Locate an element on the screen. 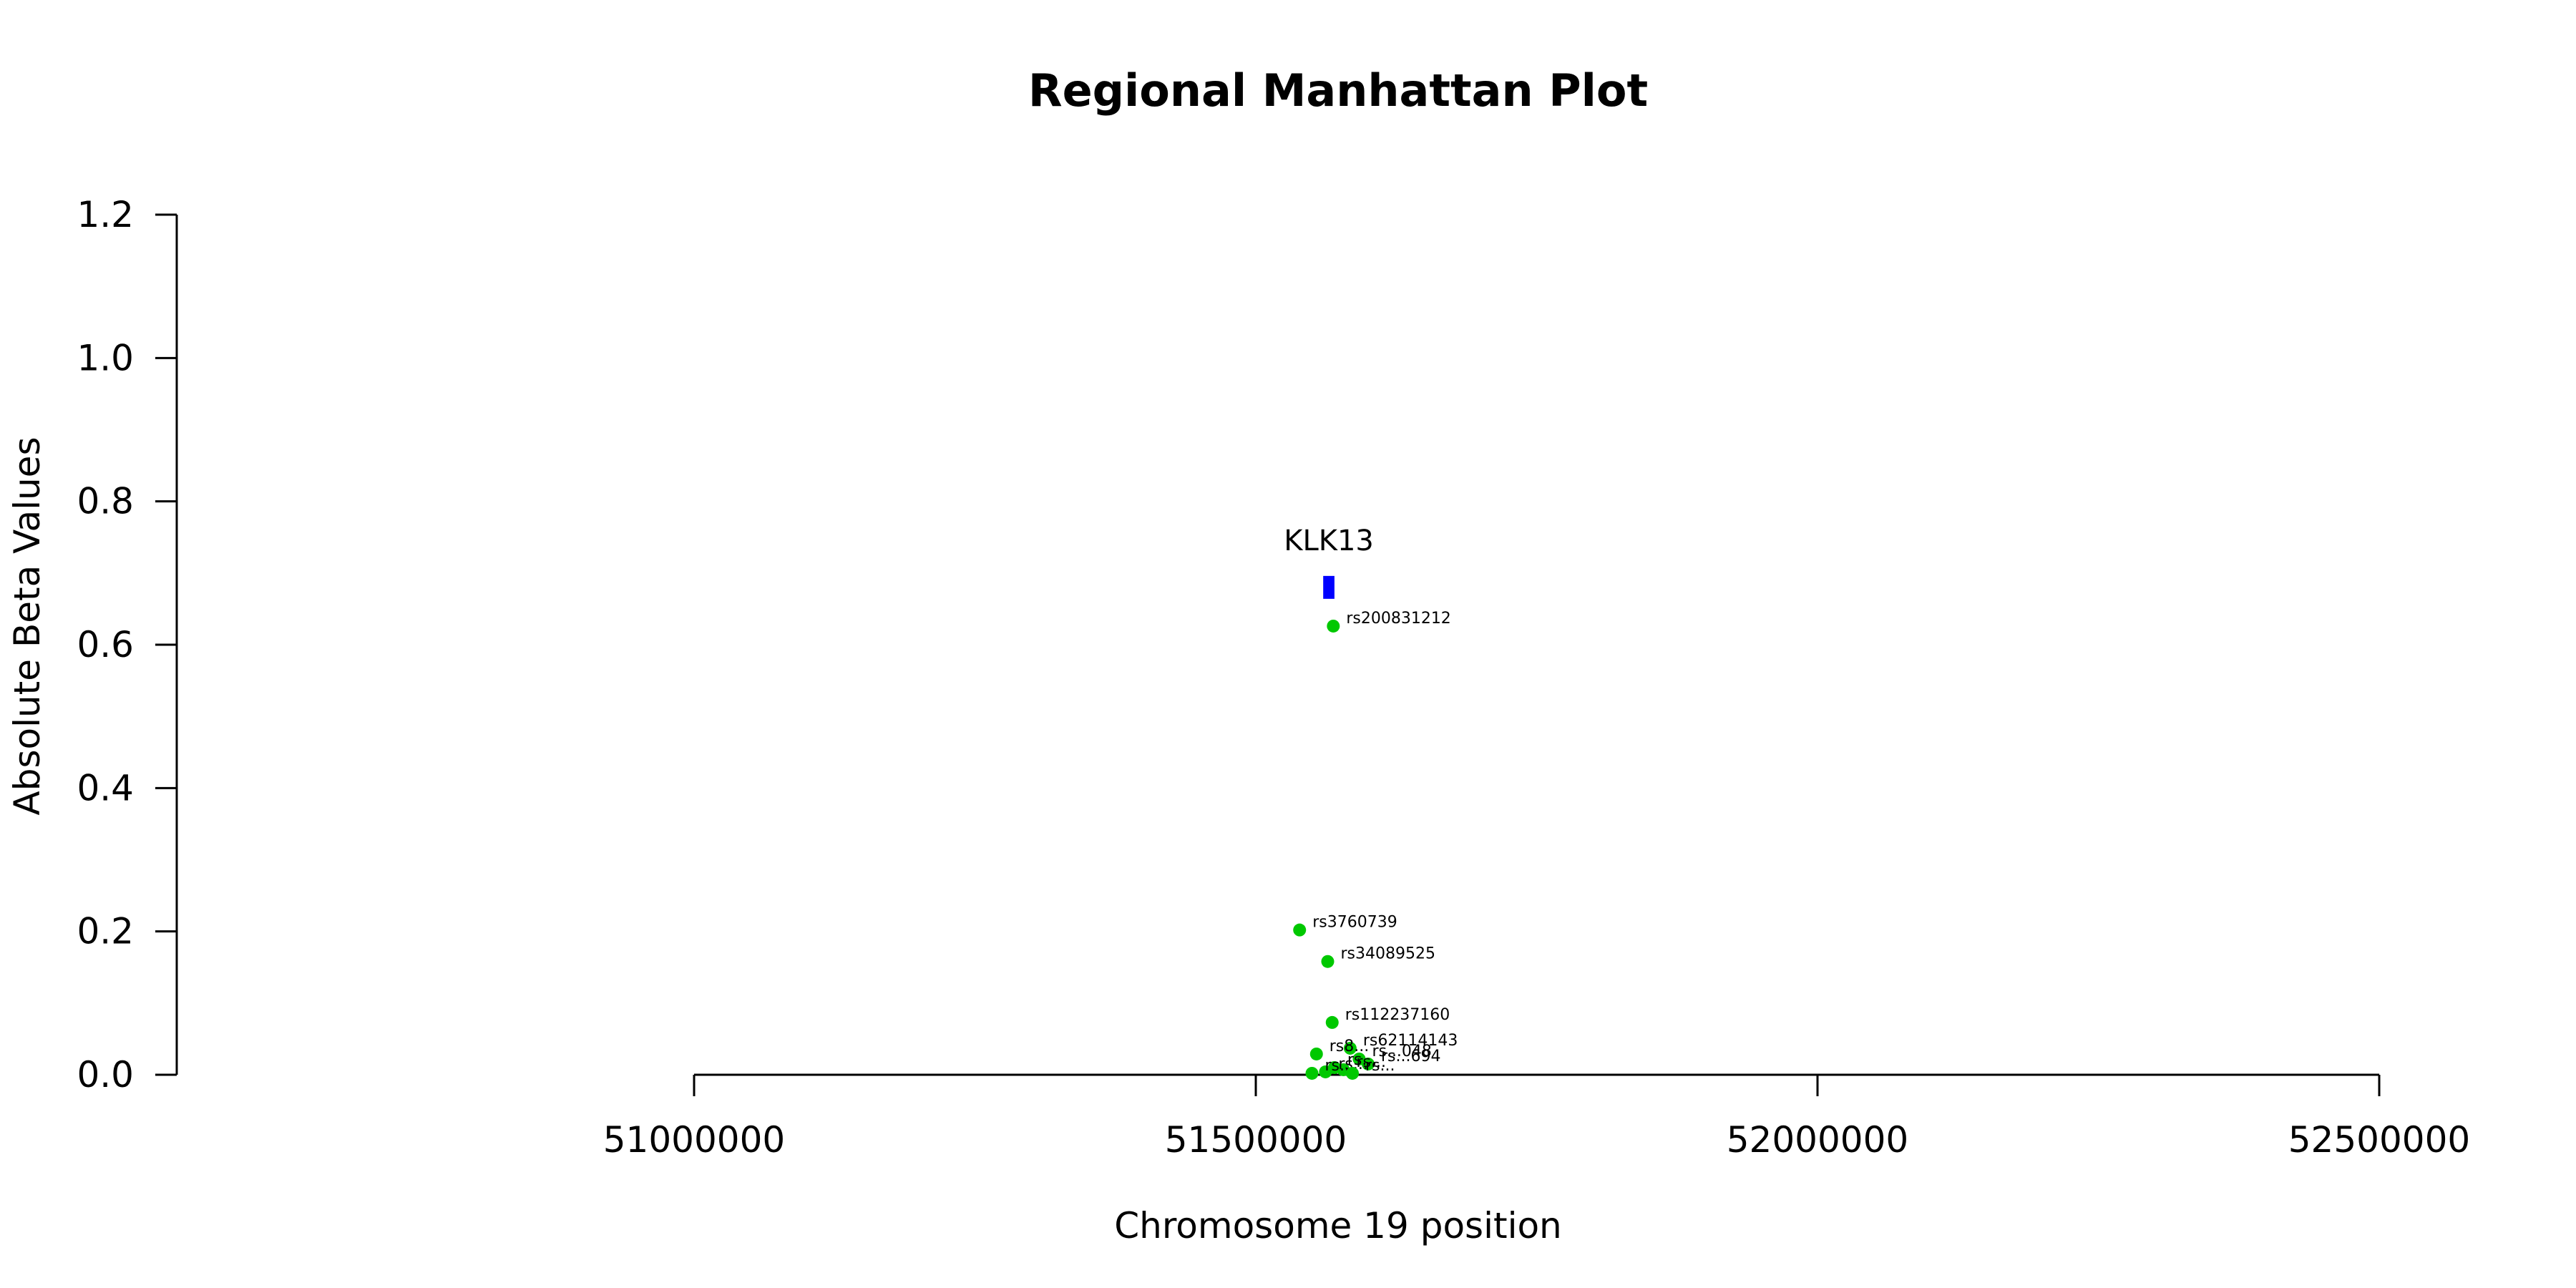  y-tick-label: 1.0 is located at coordinates (105, 358).